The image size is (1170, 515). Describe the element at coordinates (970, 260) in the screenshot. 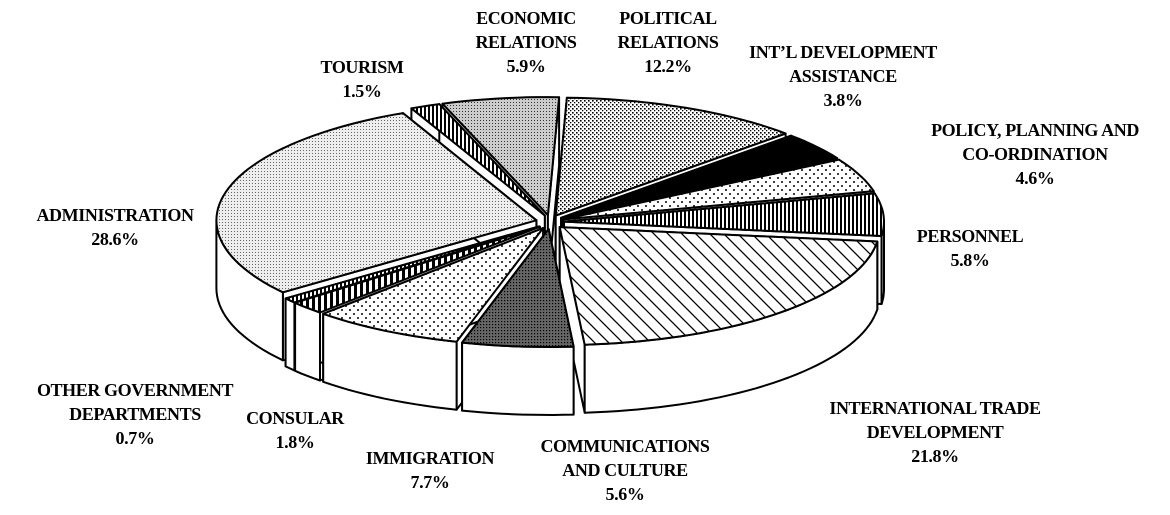

I see `value-label: 5.8%` at that location.